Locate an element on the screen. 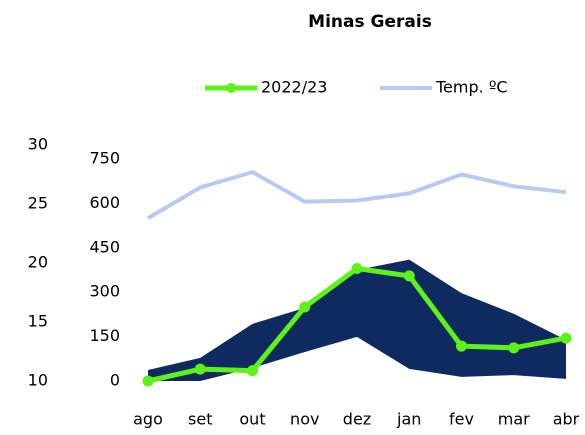  x-tick-label: mar is located at coordinates (514, 419).